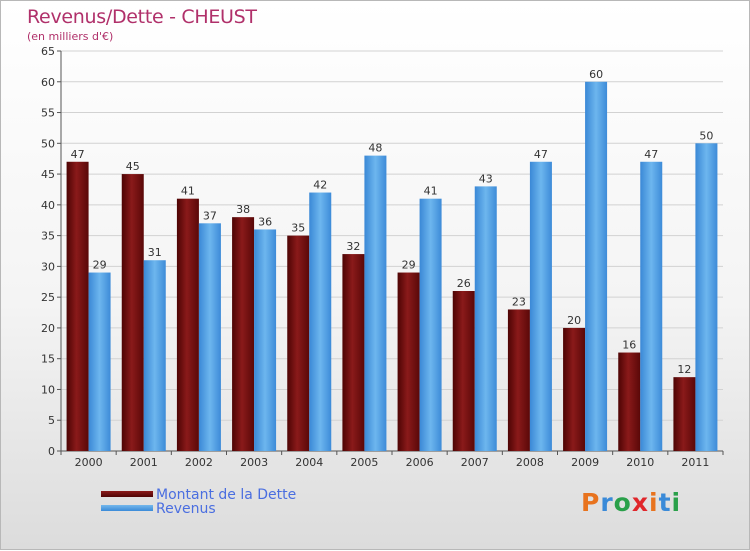 This screenshot has width=750, height=551. I want to click on data-label-revenus: 41, so click(431, 191).